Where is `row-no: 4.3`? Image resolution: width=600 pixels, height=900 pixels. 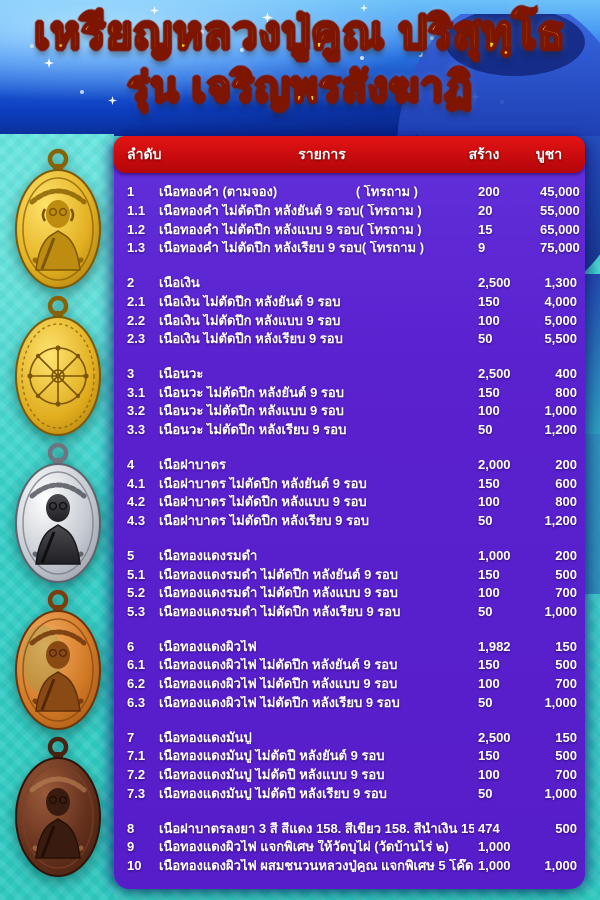
row-no: 4.3 is located at coordinates (136, 520).